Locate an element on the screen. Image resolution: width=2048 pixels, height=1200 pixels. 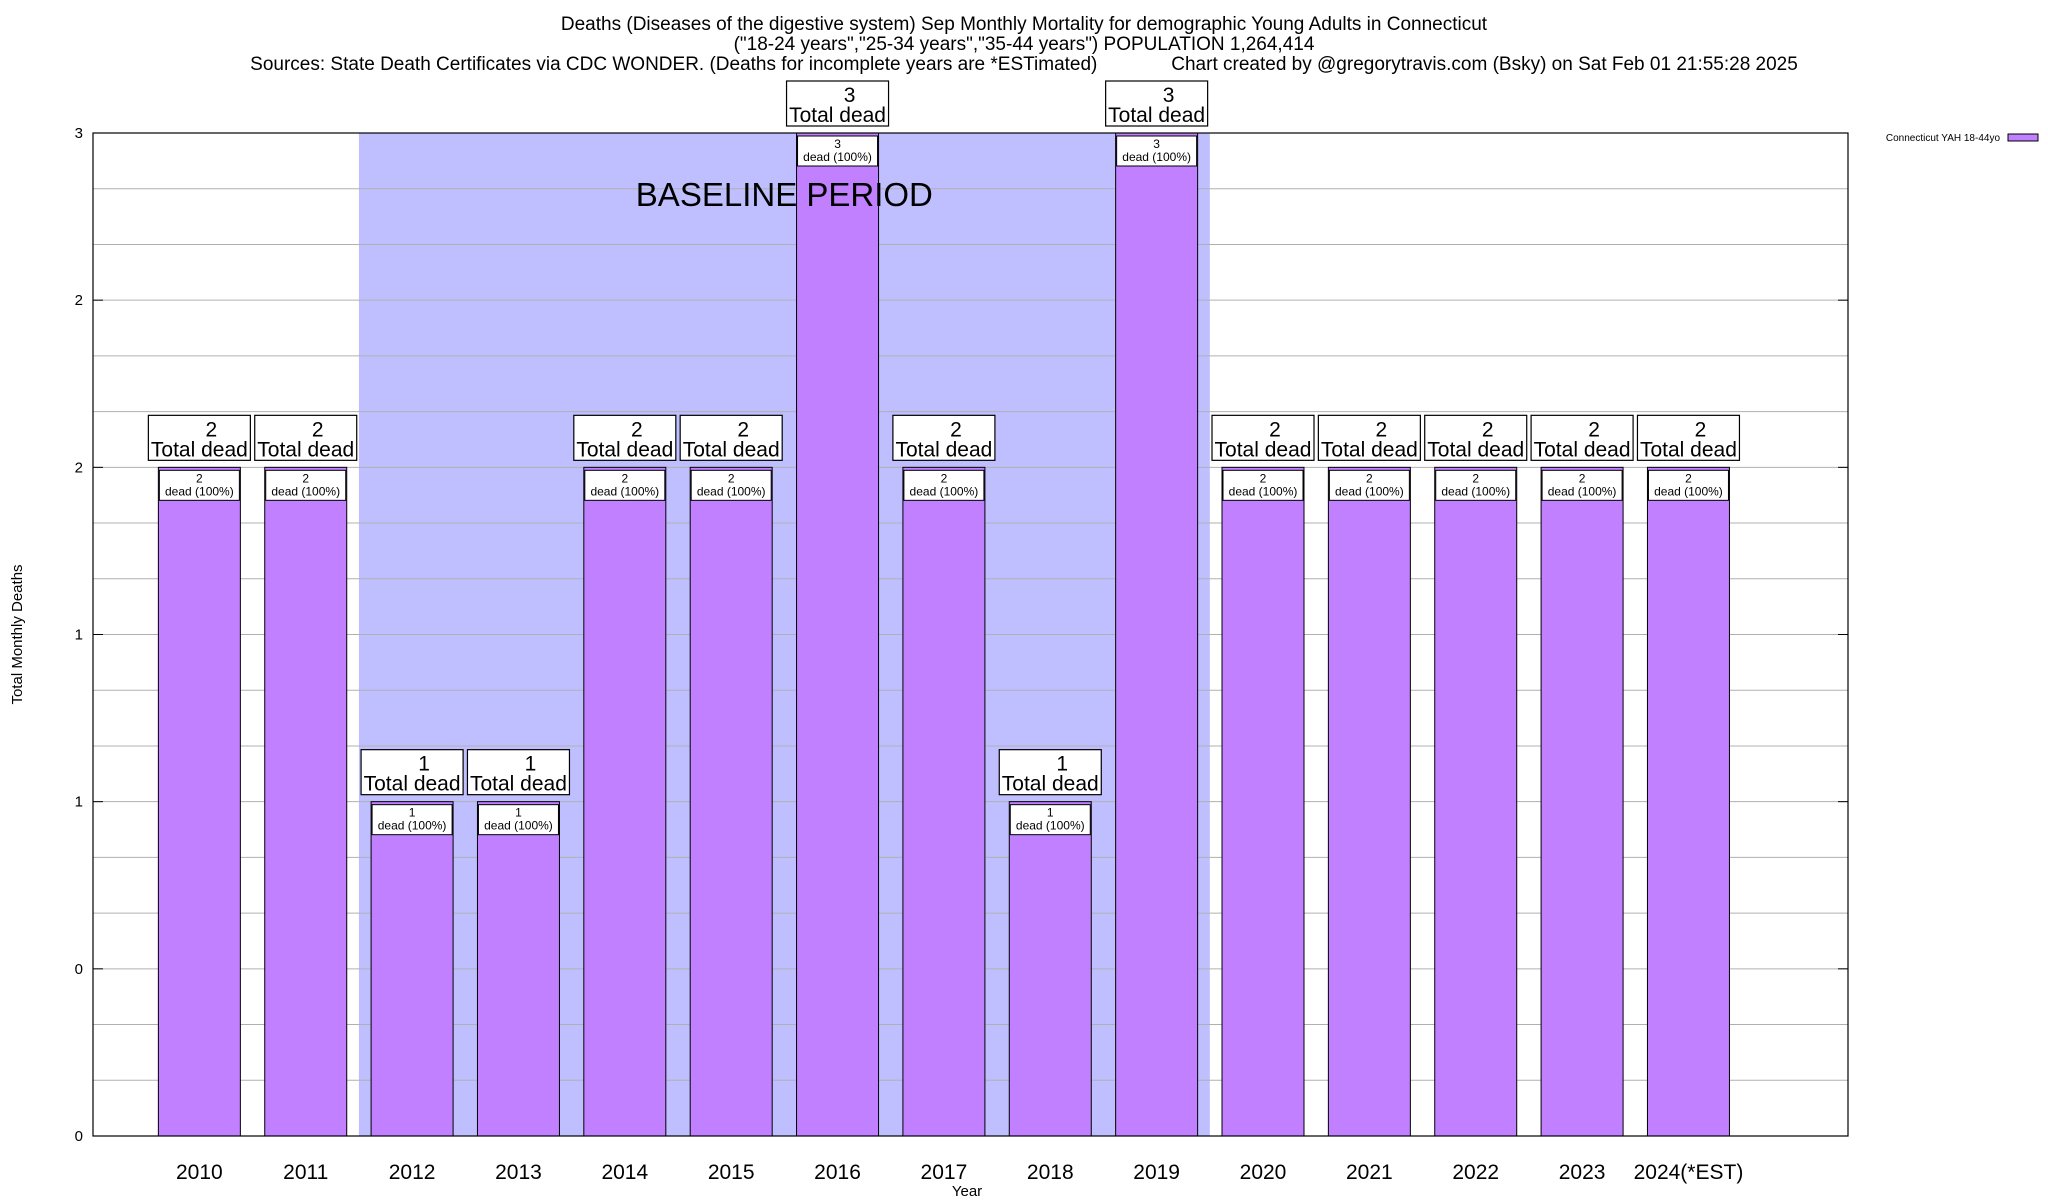
x-tick-label-2023: 2023 is located at coordinates (1582, 1172).